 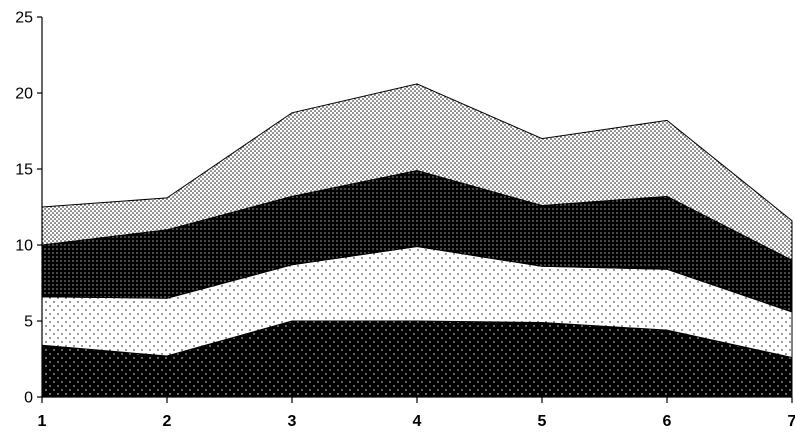 What do you see at coordinates (292, 421) in the screenshot?
I see `x-tick-label: 3` at bounding box center [292, 421].